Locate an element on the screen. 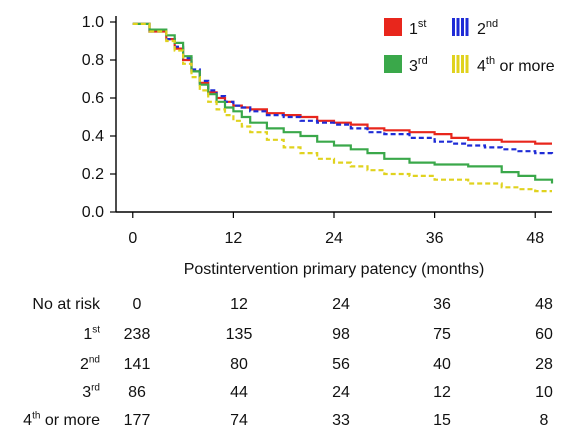 The image size is (567, 436). risk-value: 10 is located at coordinates (544, 392).